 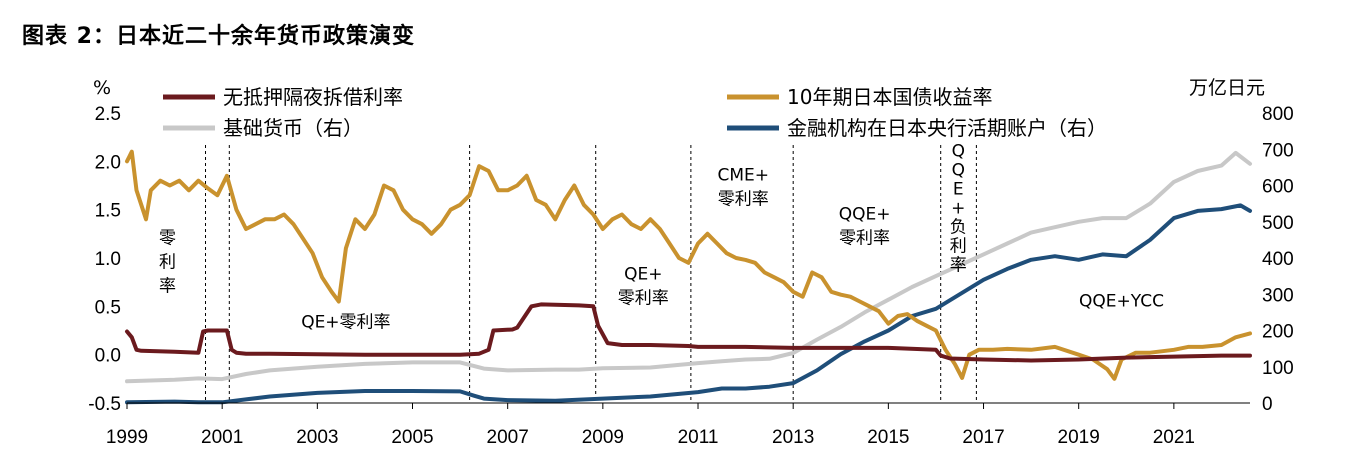 I want to click on left-tick-label: 1.0, so click(x=108, y=259).